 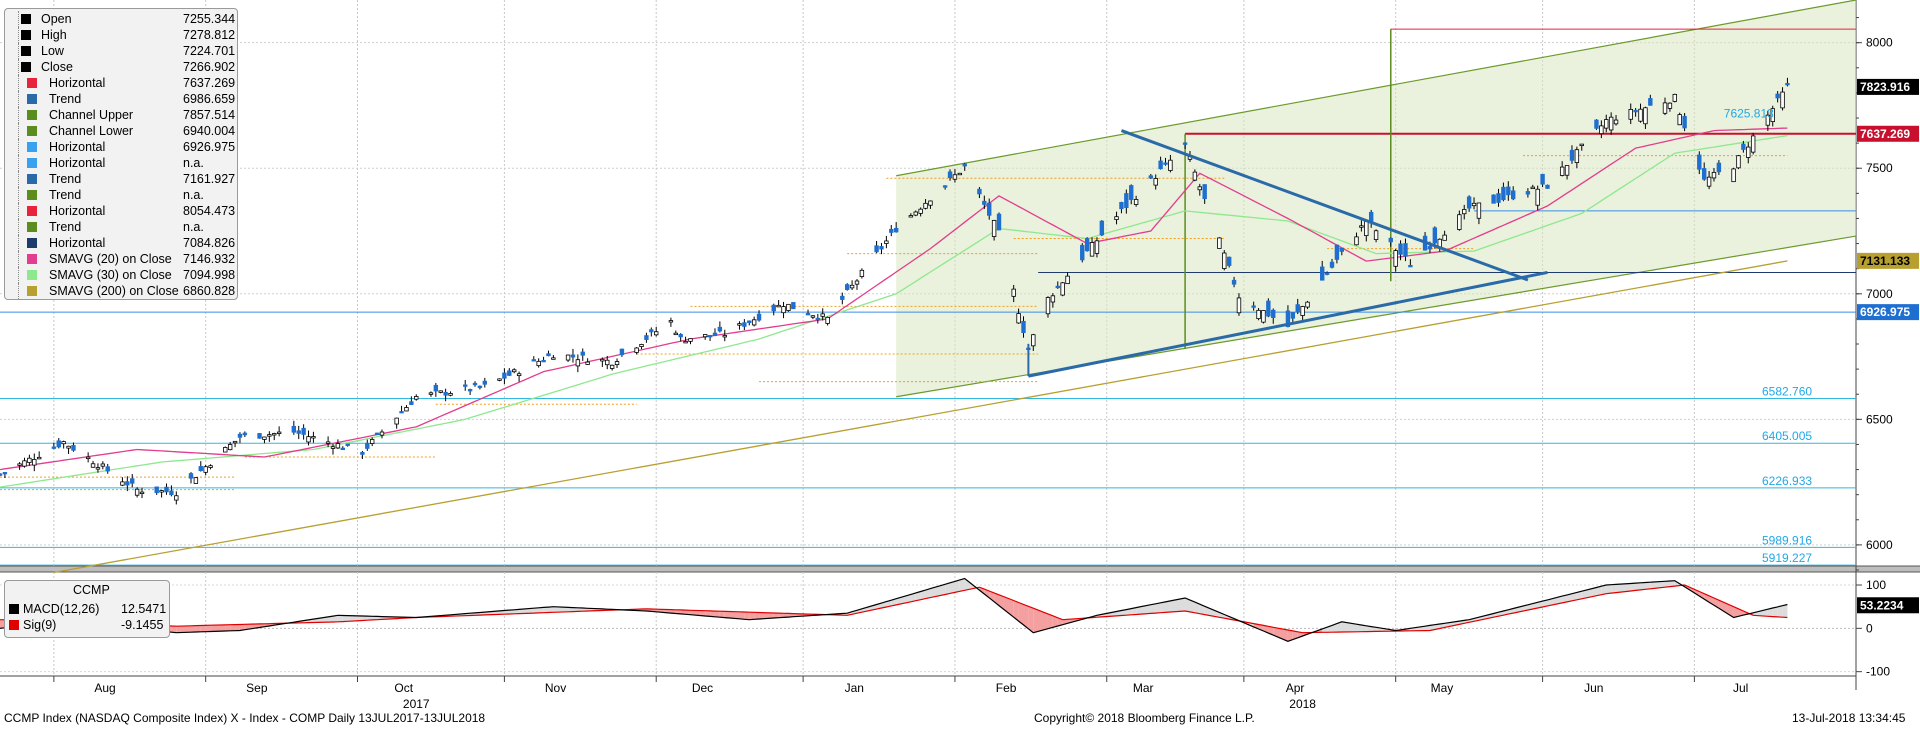 I want to click on month-label: Mar, so click(x=1143, y=688).